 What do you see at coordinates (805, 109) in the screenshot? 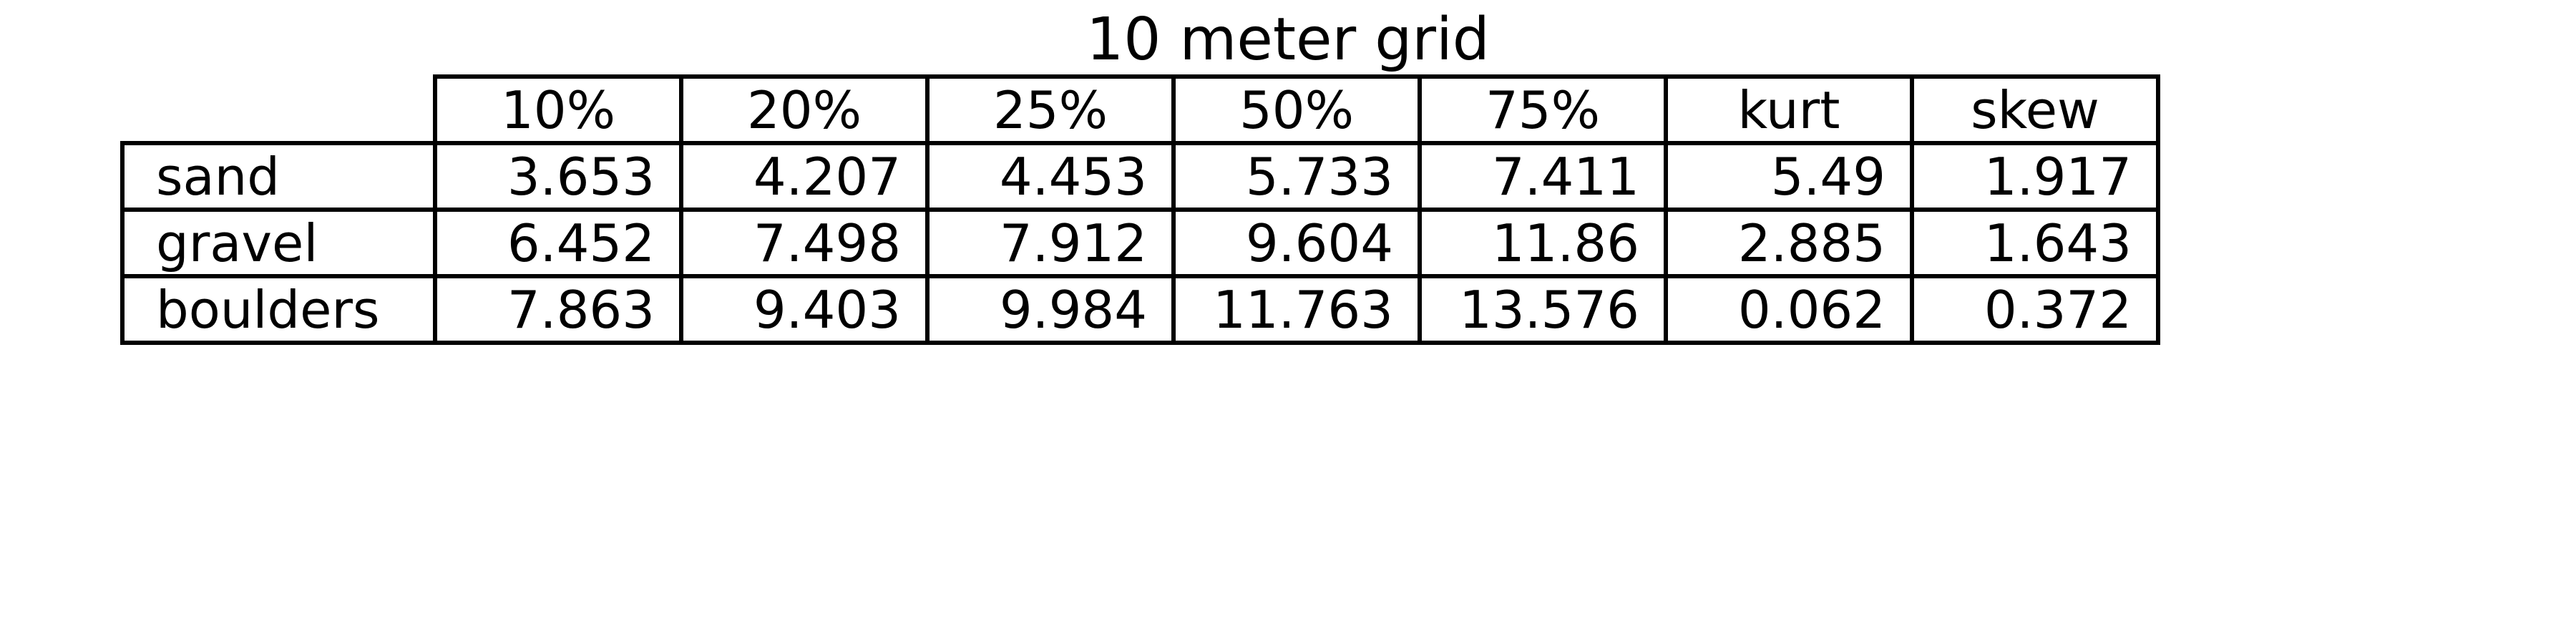
I see `column-header: 20%` at bounding box center [805, 109].